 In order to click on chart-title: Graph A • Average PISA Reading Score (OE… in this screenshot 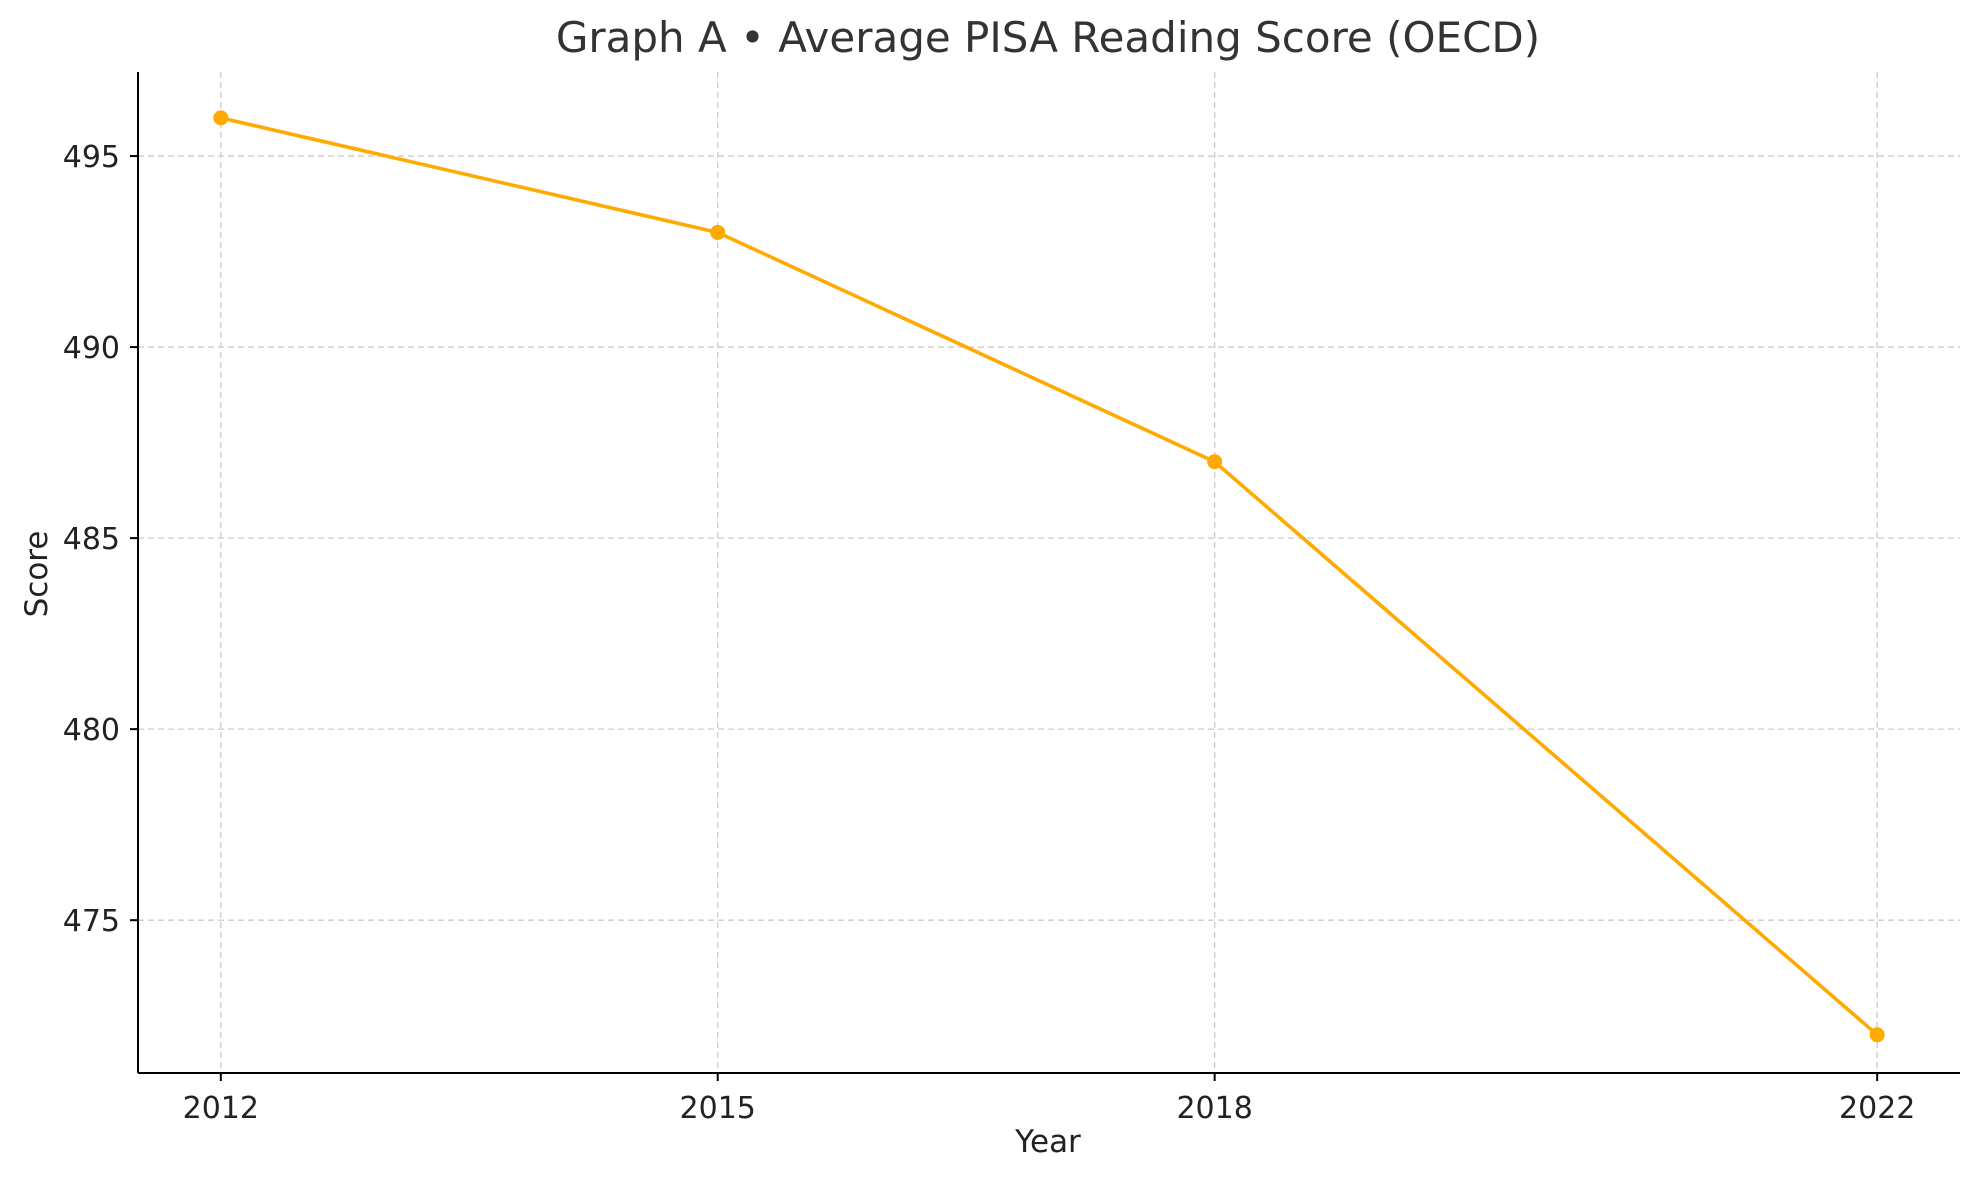, I will do `click(1048, 37)`.